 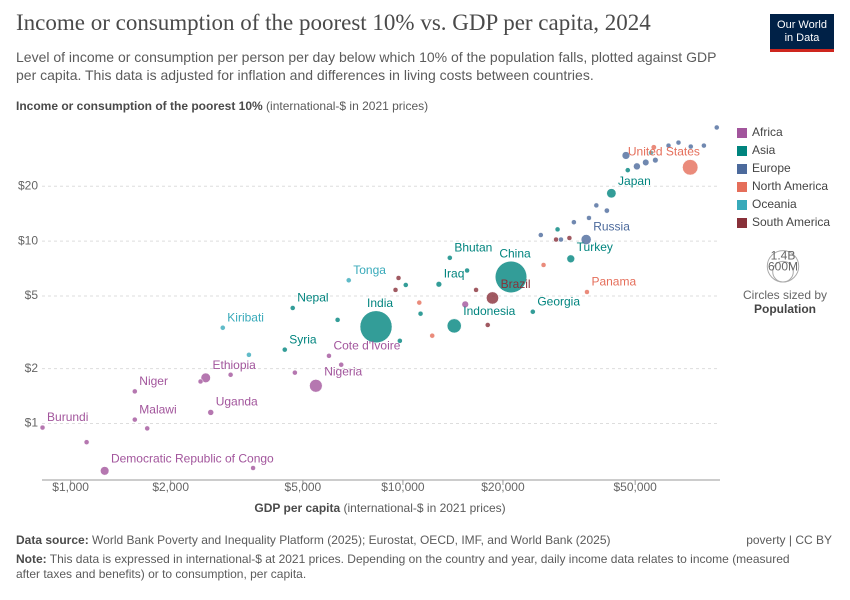 I want to click on y-tick-label: $10, so click(x=28, y=240).